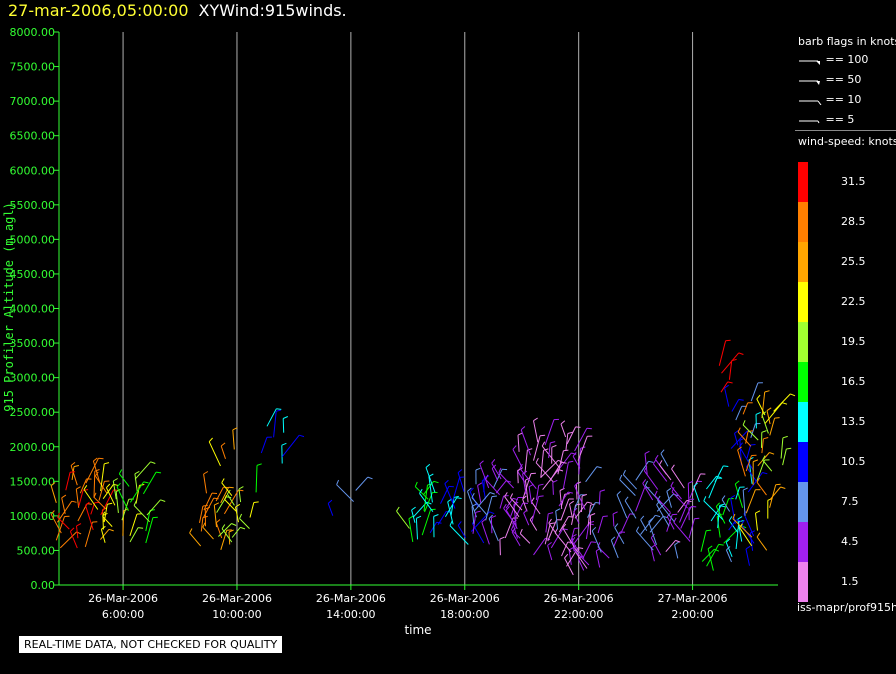 This screenshot has height=674, width=896. What do you see at coordinates (151, 644) in the screenshot?
I see `quality-disclaimer: REAL-TIME DATA, NOT CHECKED FOR QUALITY` at bounding box center [151, 644].